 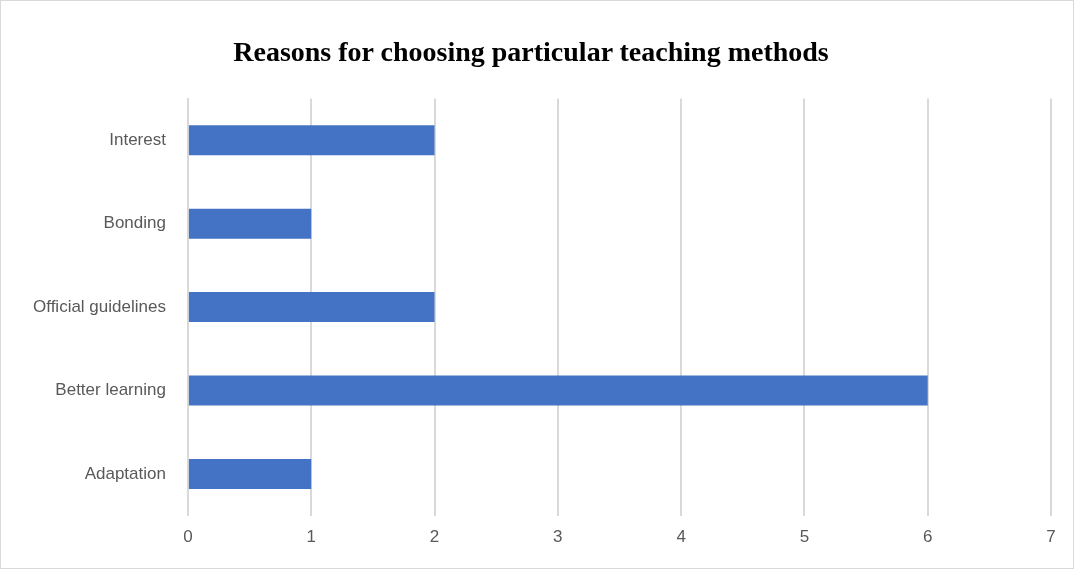 I want to click on y-tick-label: Bonding, so click(x=134, y=223).